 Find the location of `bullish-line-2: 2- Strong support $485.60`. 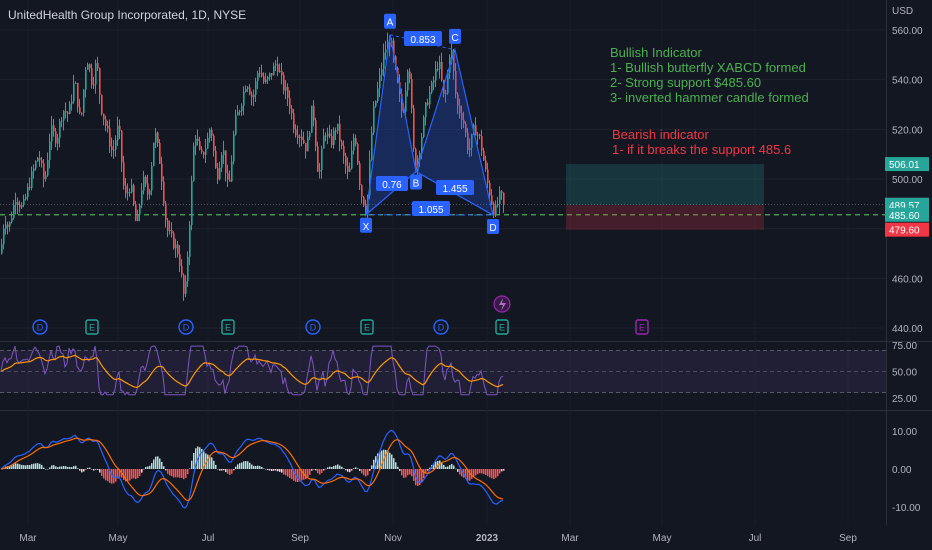

bullish-line-2: 2- Strong support $485.60 is located at coordinates (686, 82).